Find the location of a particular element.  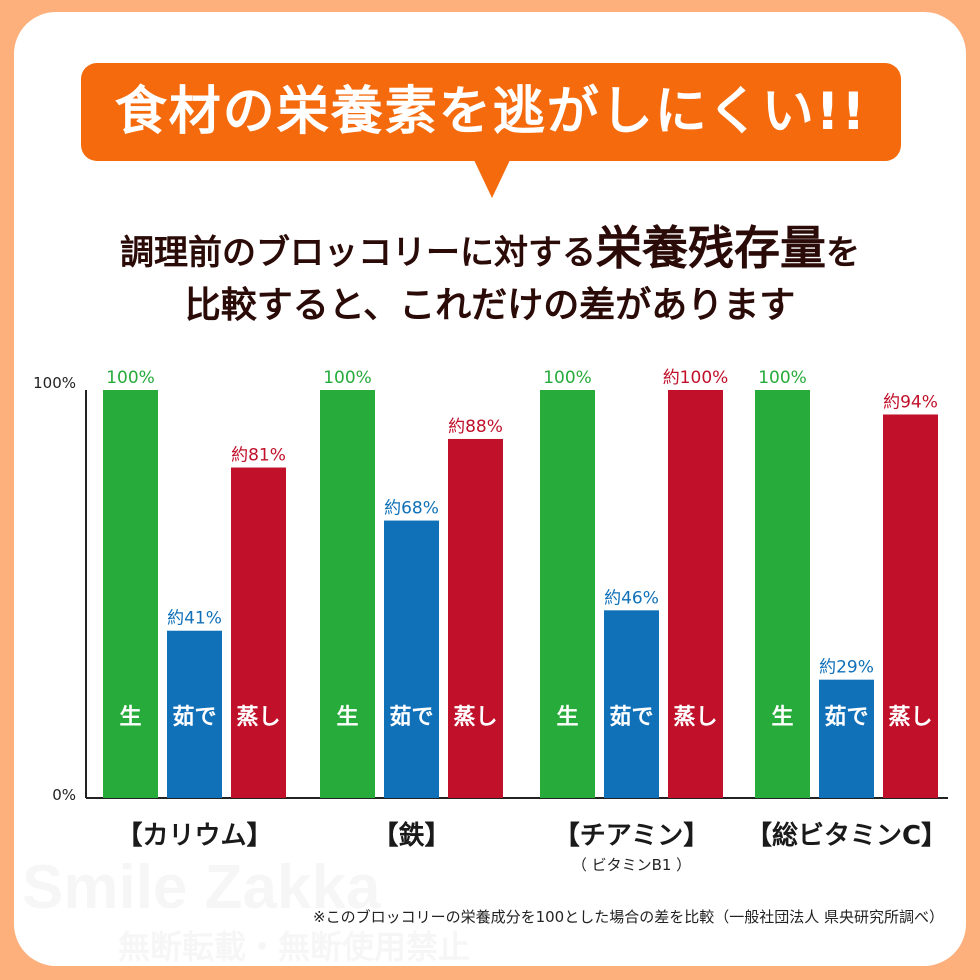

subtitle-emphasis: 栄養残存量 is located at coordinates (711, 248).